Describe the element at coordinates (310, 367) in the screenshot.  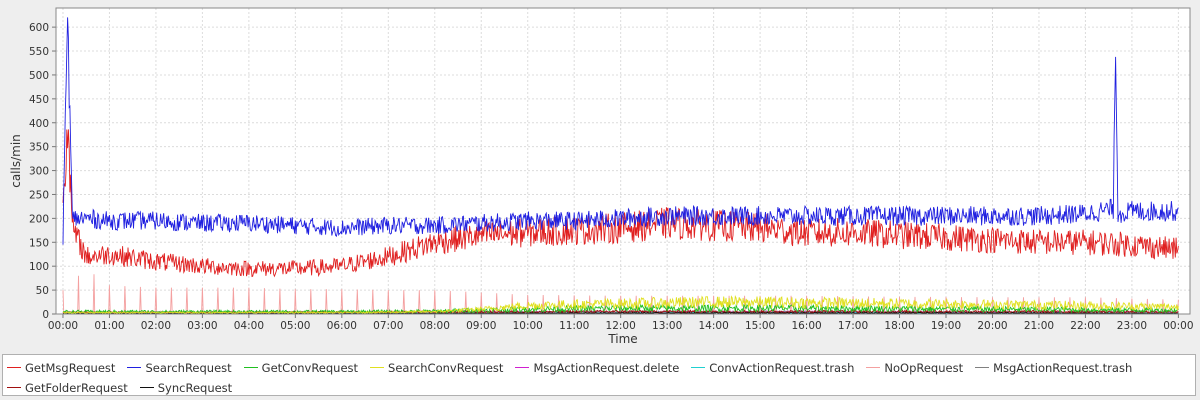
I see `legend-label: GetConvRequest` at that location.